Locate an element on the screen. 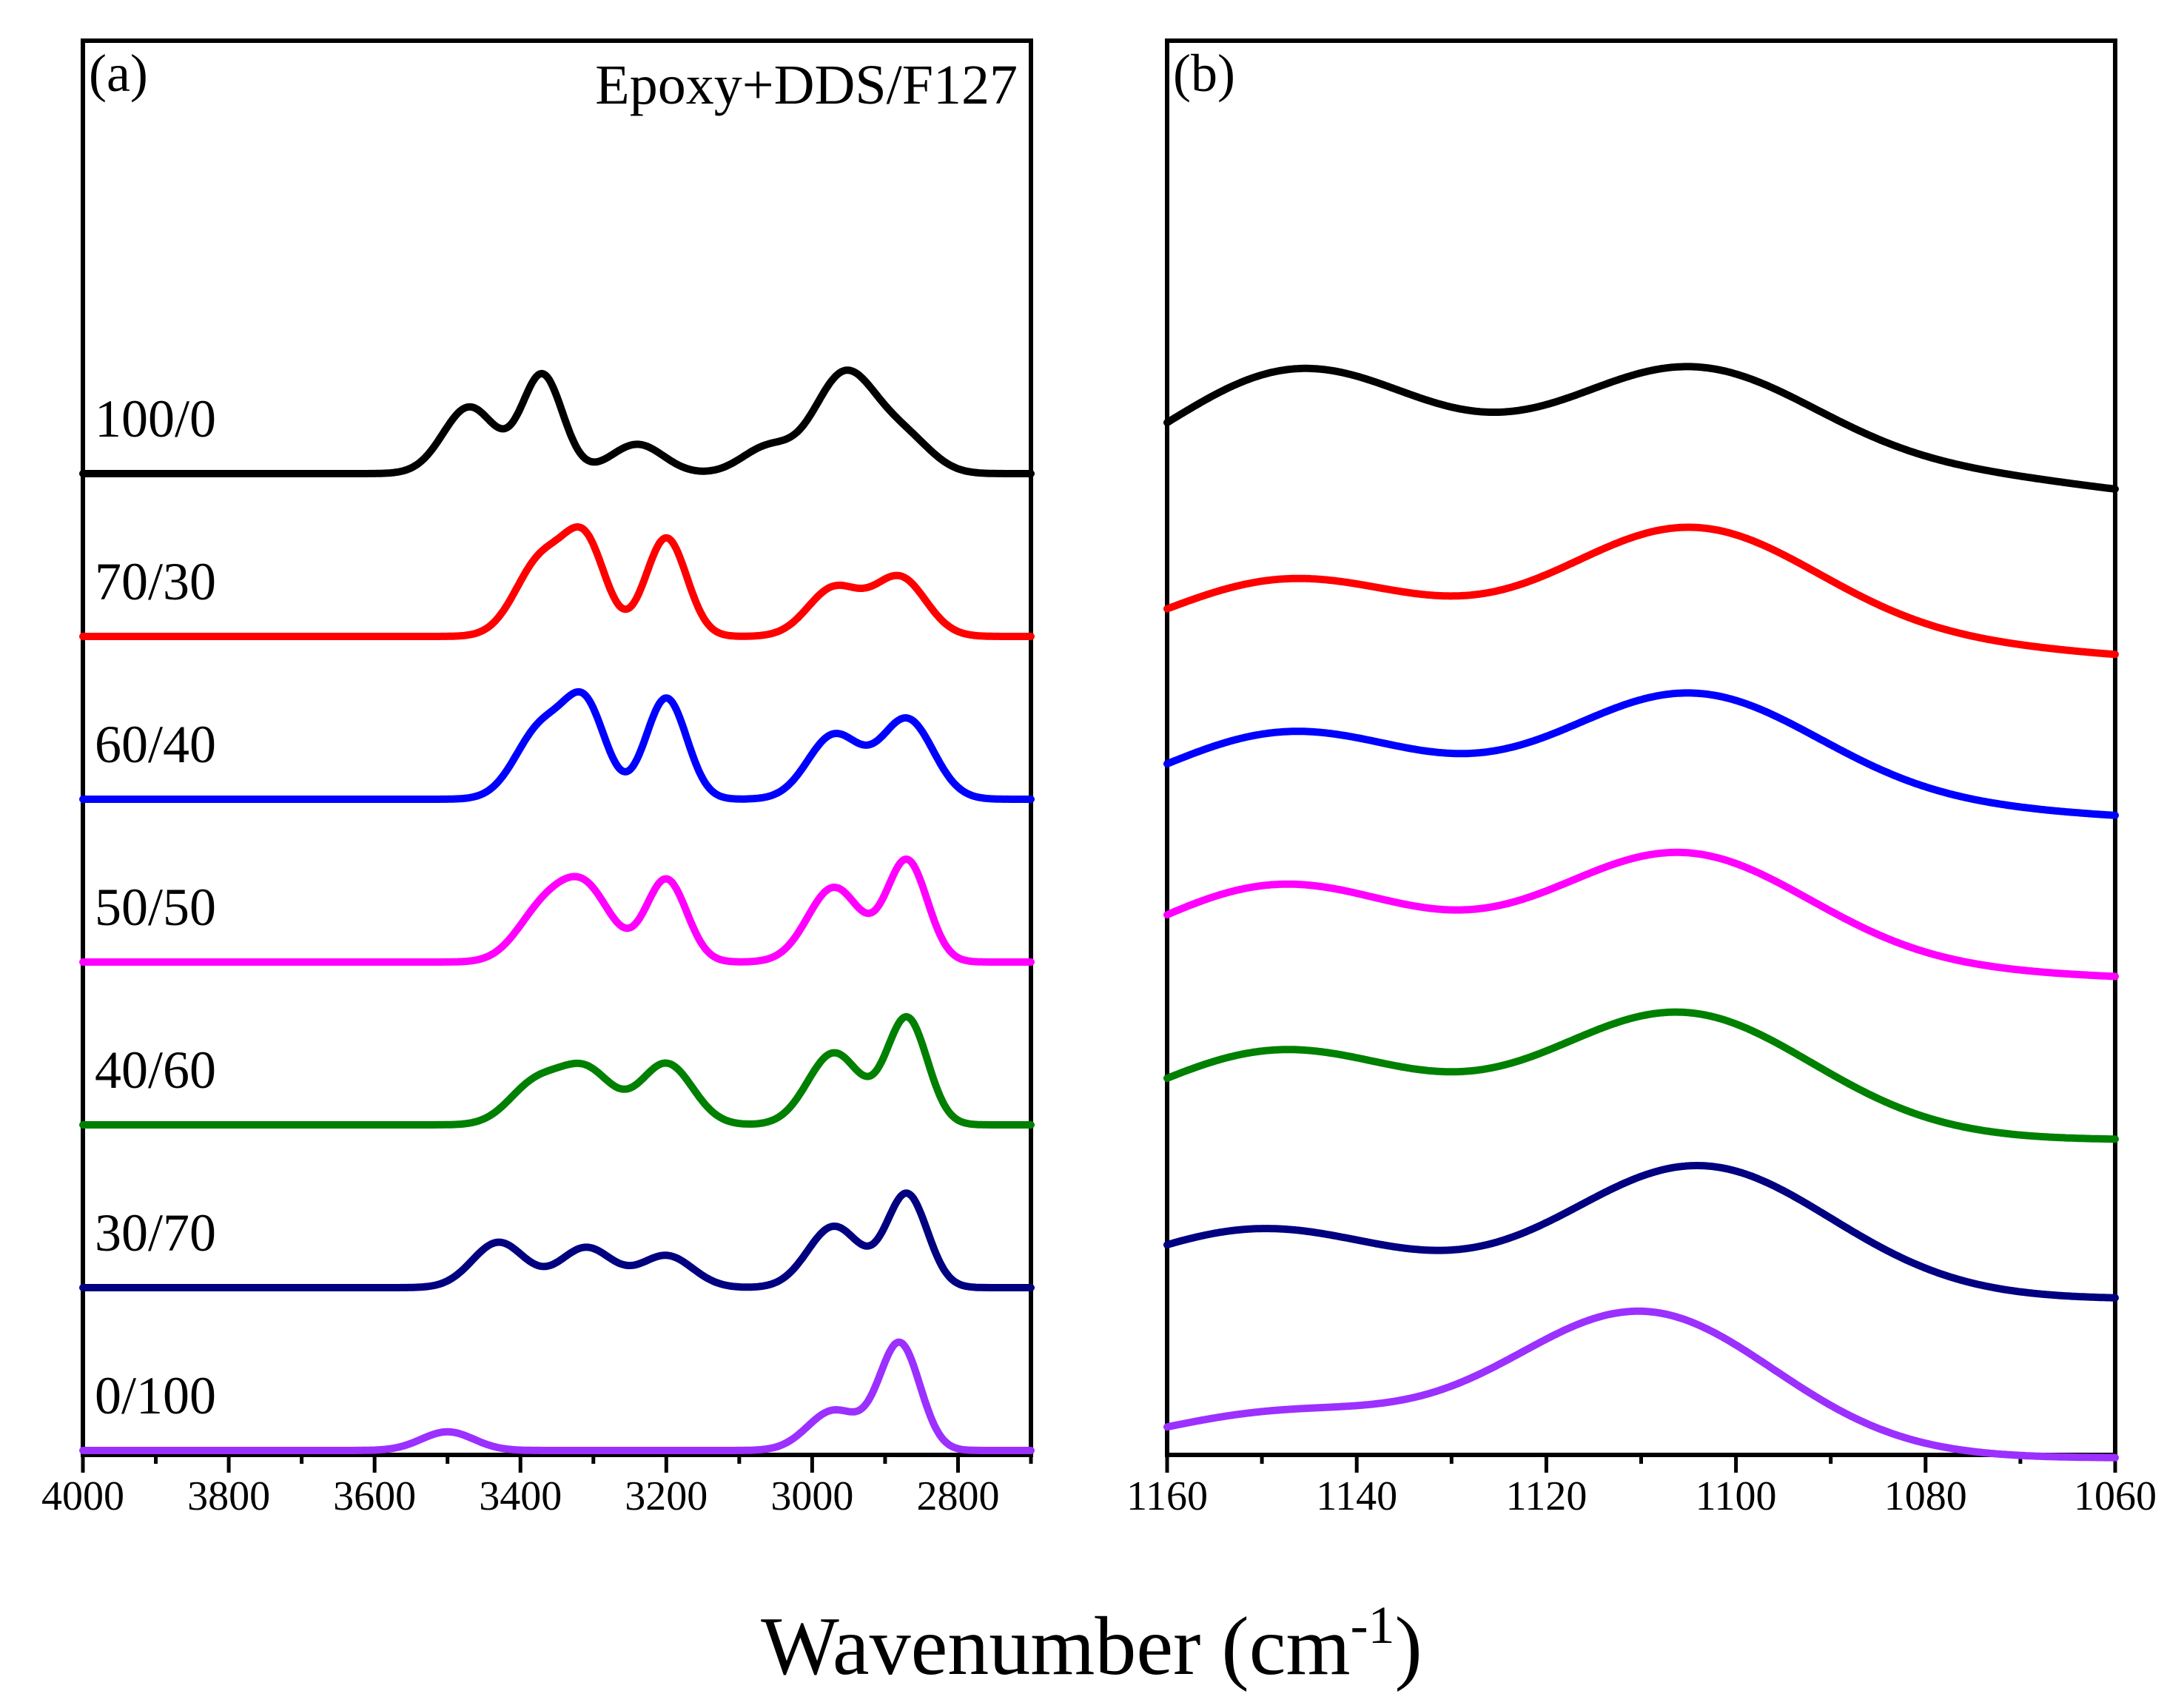  panel-annotation: Epoxy+DDS/F127 is located at coordinates (806, 85).